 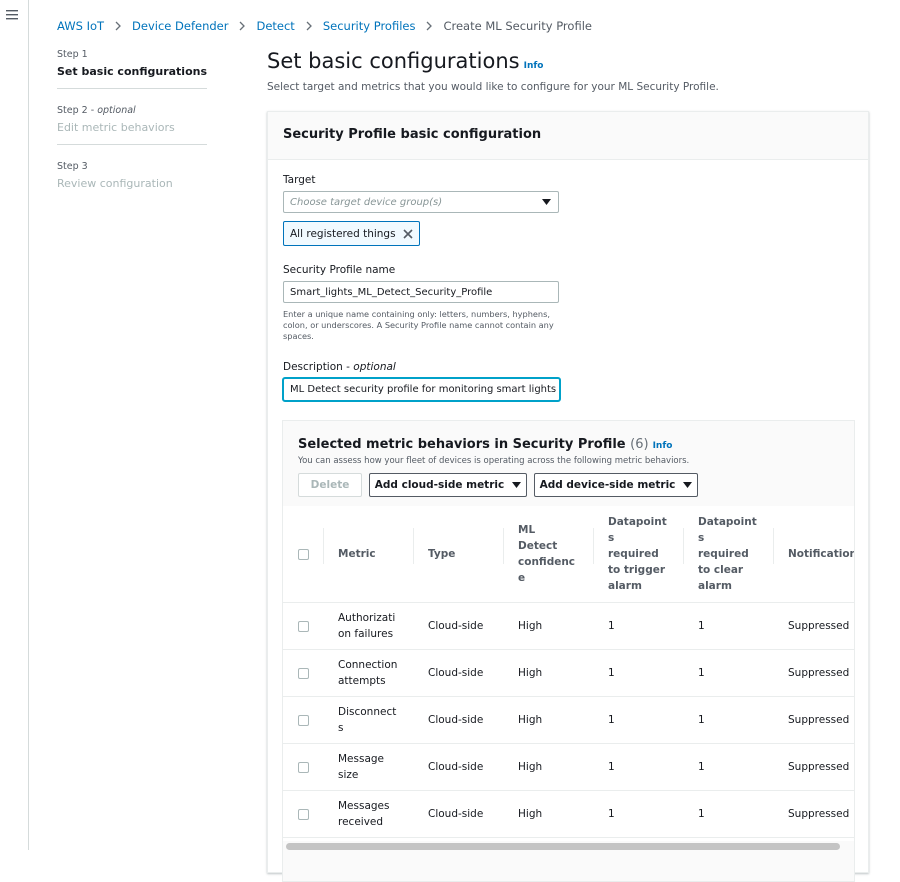 I want to click on column-header: Type, so click(x=458, y=554).